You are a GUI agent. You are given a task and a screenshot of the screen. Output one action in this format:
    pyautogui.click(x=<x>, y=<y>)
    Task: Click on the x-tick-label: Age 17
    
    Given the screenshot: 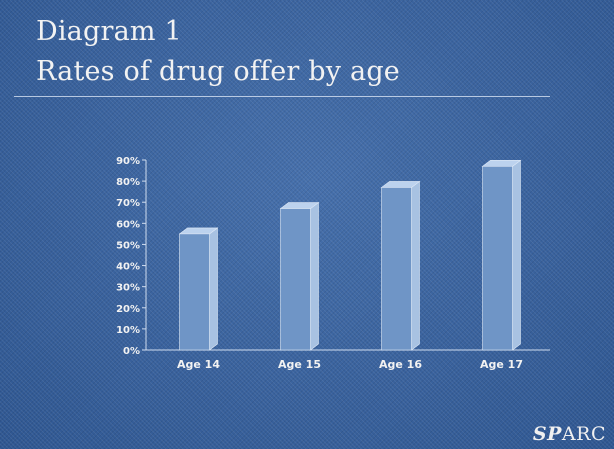 What is the action you would take?
    pyautogui.click(x=501, y=364)
    